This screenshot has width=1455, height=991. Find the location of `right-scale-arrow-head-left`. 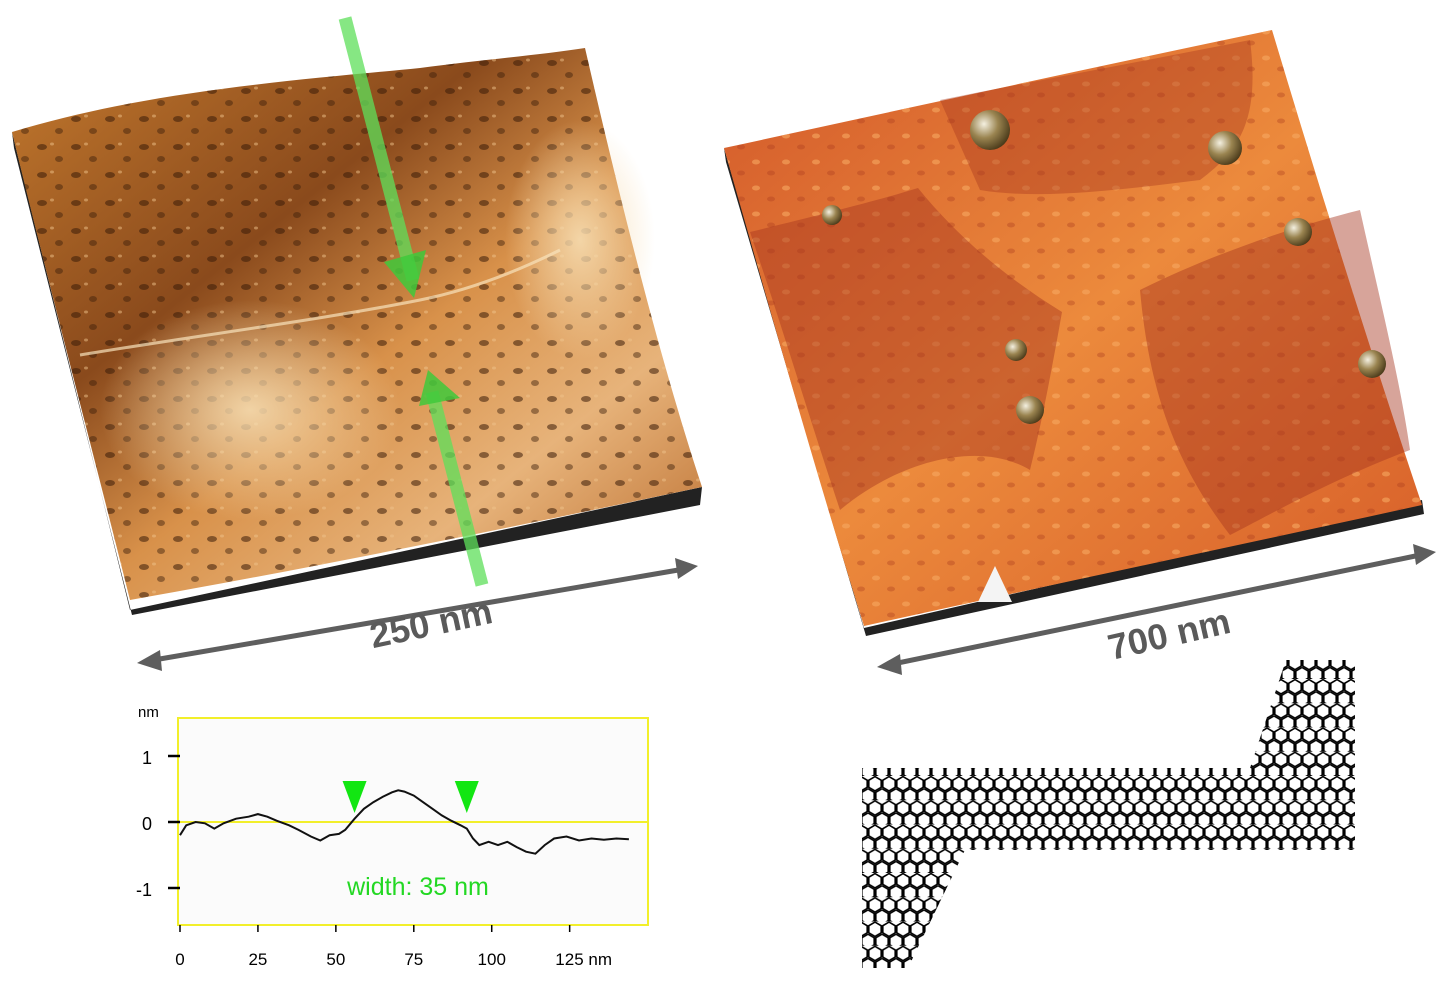

right-scale-arrow-head-left is located at coordinates (889, 664).